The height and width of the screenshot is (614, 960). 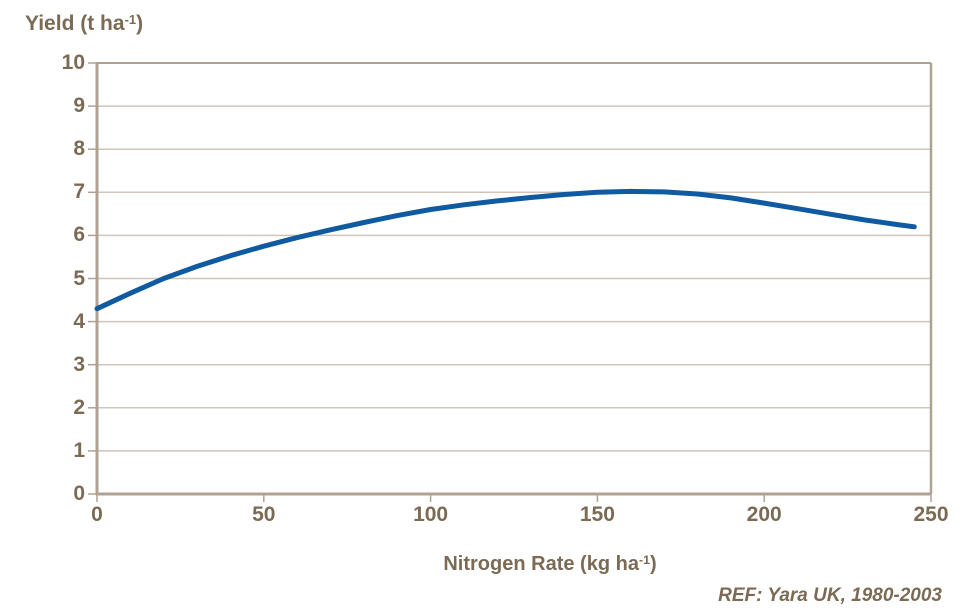 I want to click on y-tick-label: 4, so click(x=79, y=321).